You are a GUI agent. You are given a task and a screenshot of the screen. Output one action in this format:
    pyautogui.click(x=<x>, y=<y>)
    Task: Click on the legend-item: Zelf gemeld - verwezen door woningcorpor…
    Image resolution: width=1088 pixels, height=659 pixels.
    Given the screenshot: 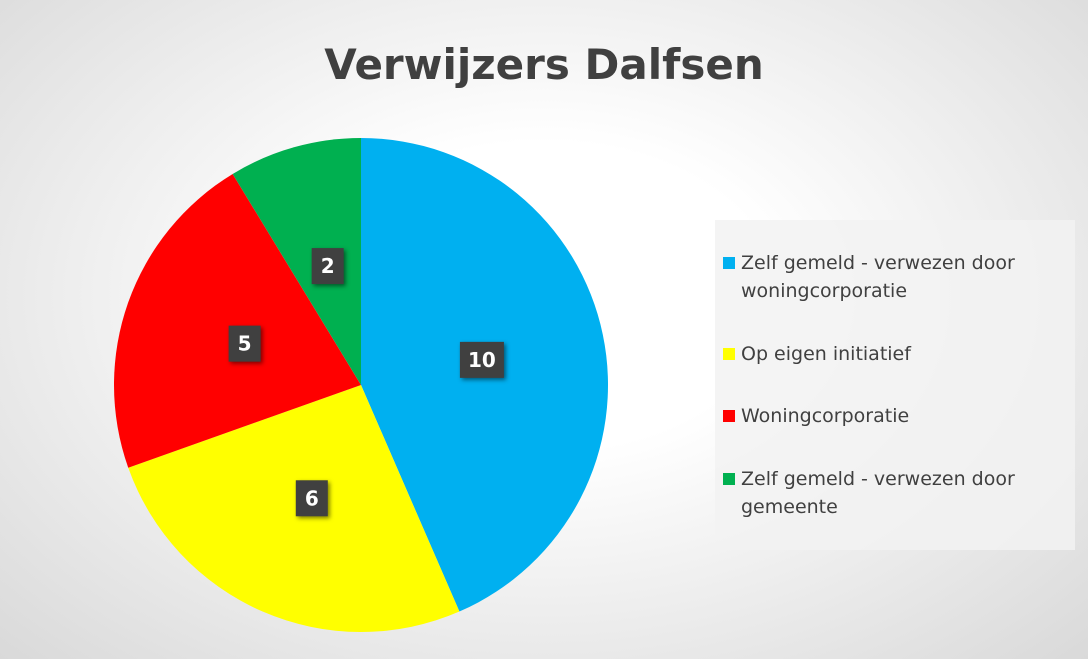 What is the action you would take?
    pyautogui.click(x=895, y=277)
    